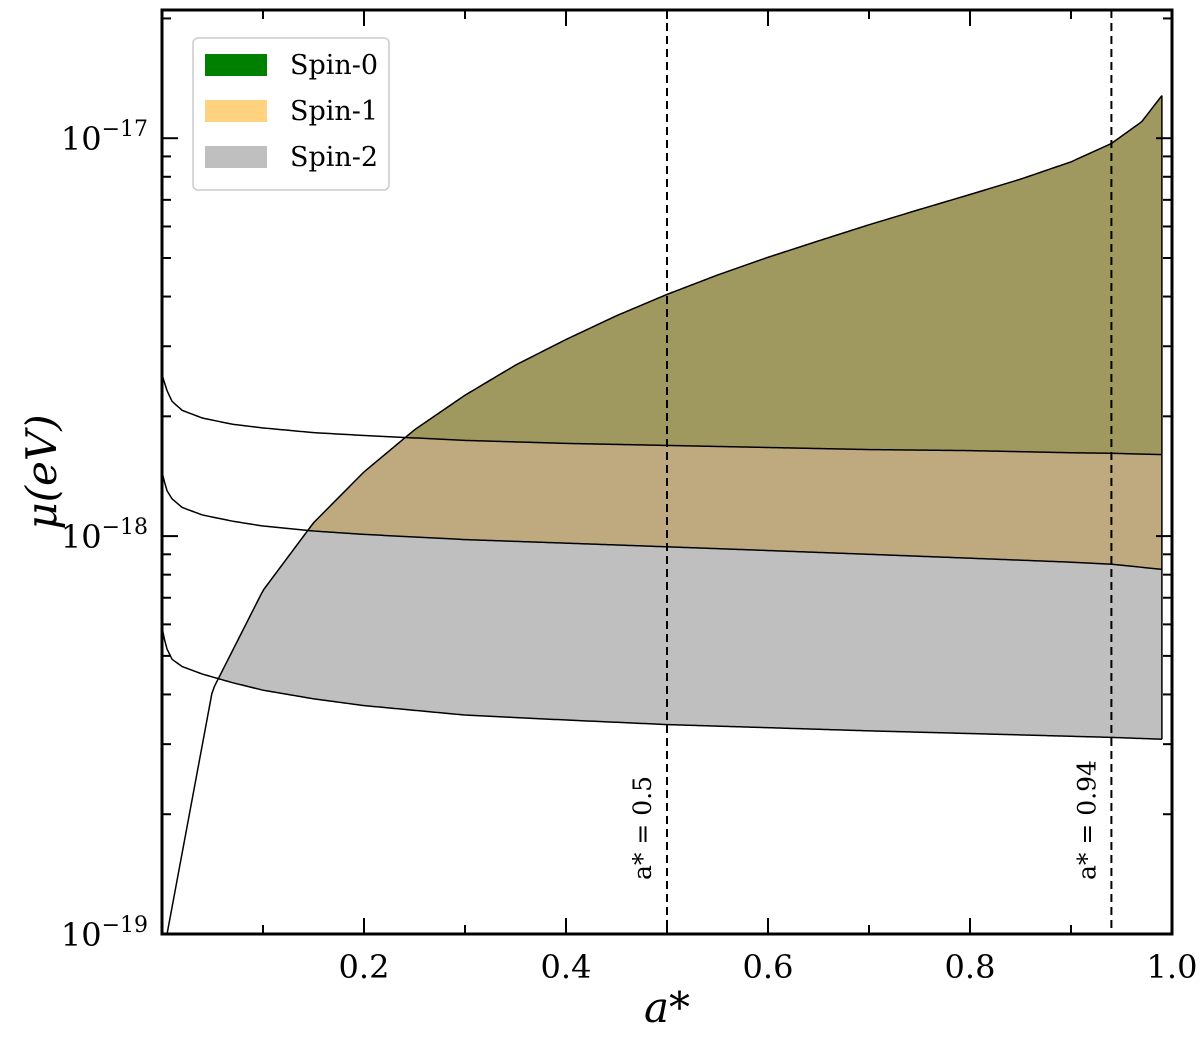 The image size is (1202, 1043). Describe the element at coordinates (364, 967) in the screenshot. I see `x-tick-label: 0.2` at that location.